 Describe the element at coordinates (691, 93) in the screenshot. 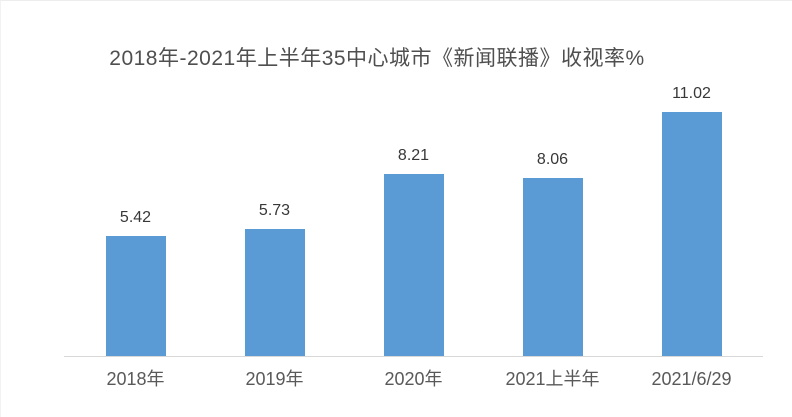

I see `bar-value-label: 11.02` at that location.